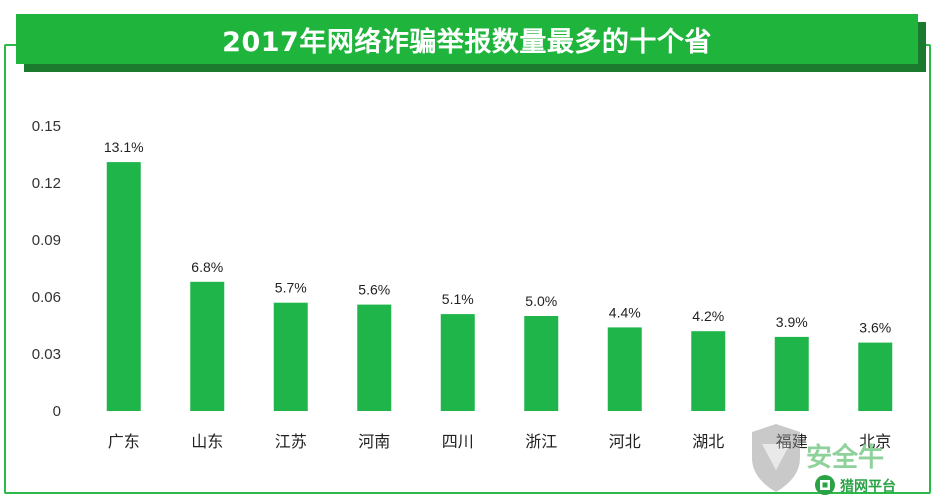 This screenshot has height=504, width=939. Describe the element at coordinates (541, 301) in the screenshot. I see `data-label: 5.0%` at that location.